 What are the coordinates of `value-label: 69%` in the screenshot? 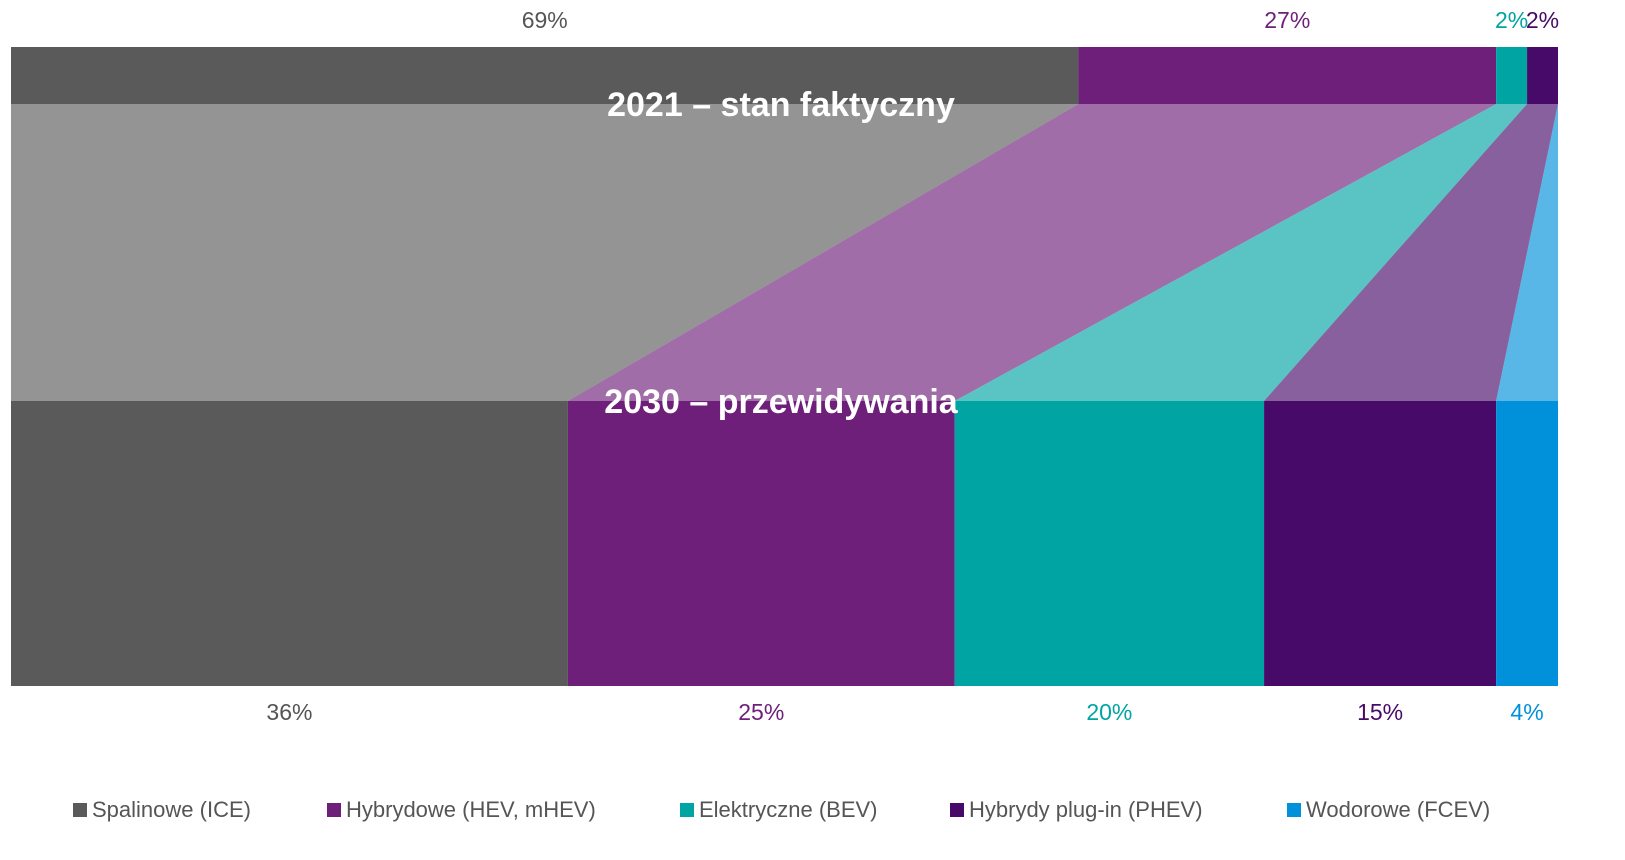 It's located at (545, 20).